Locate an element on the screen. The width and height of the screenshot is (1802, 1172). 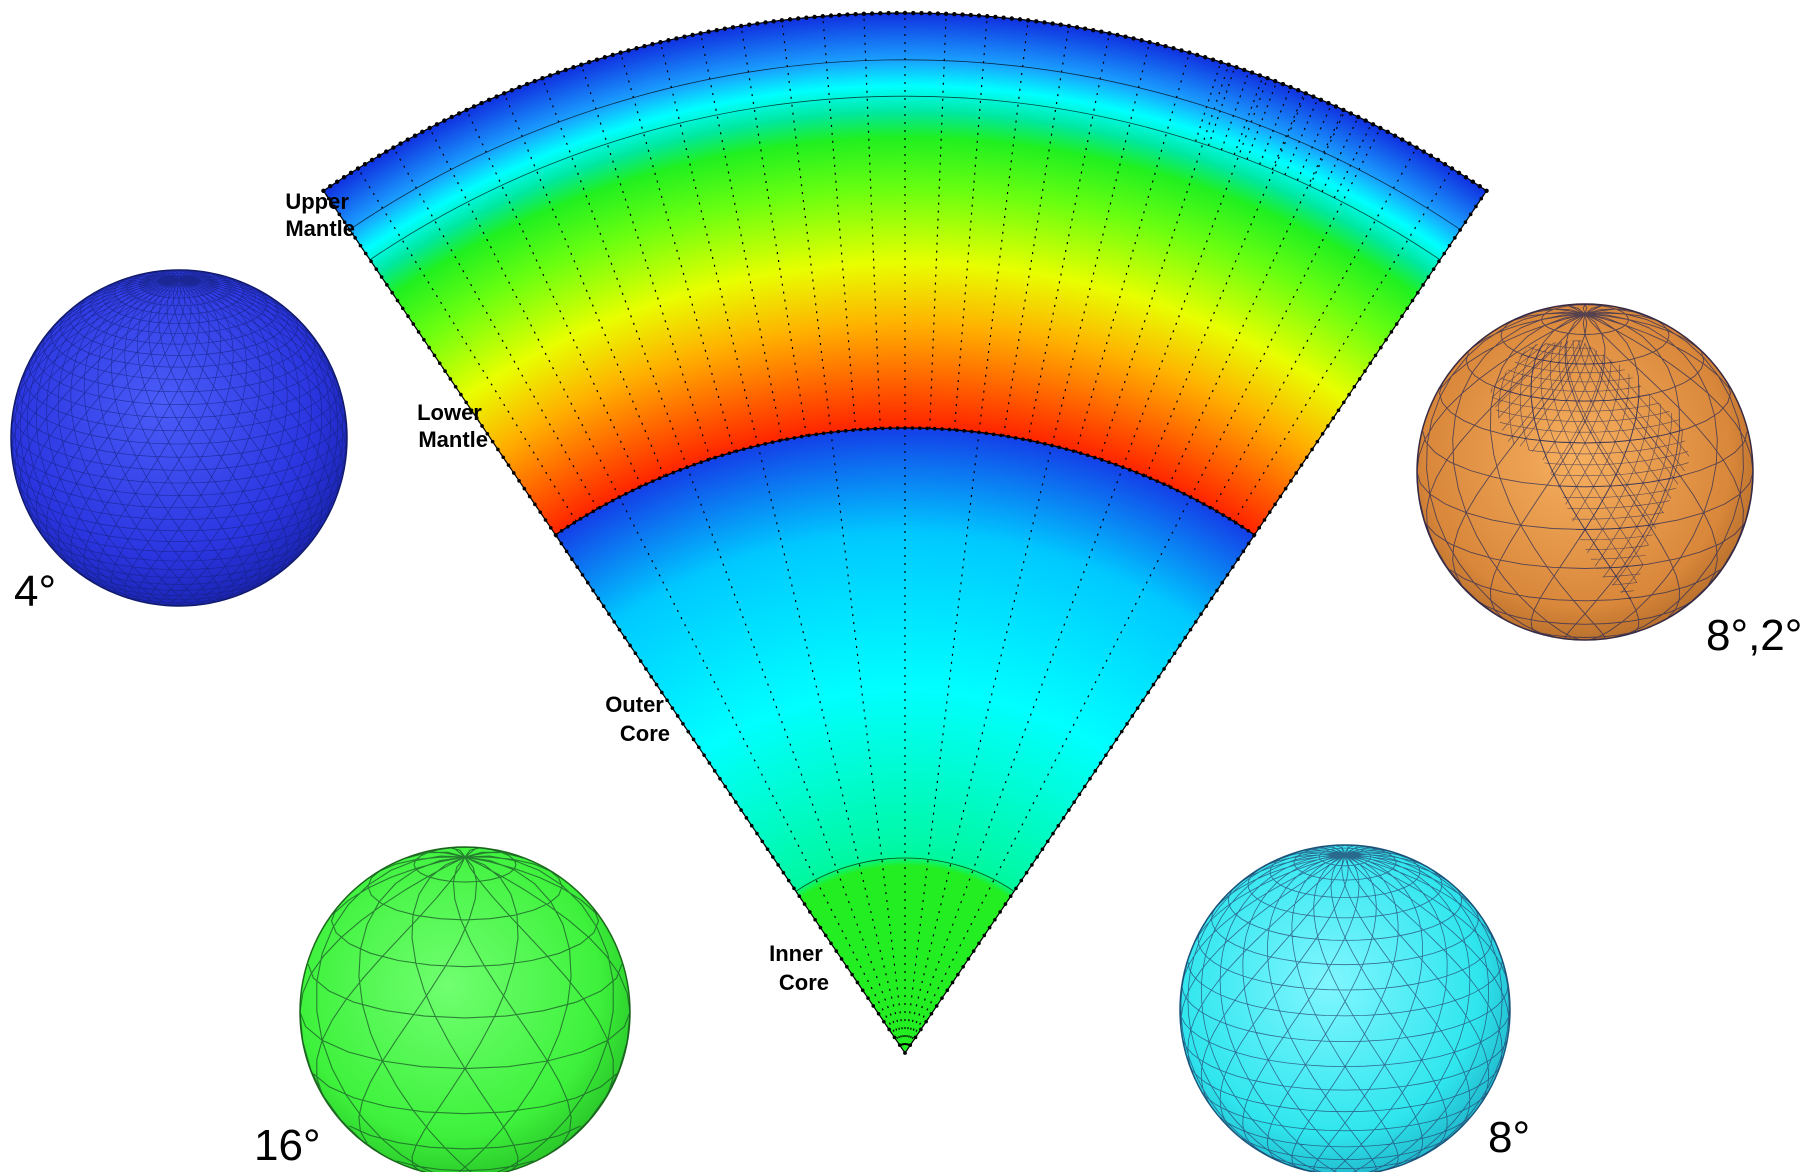
inner-core-label: Inner Core is located at coordinates (799, 968).